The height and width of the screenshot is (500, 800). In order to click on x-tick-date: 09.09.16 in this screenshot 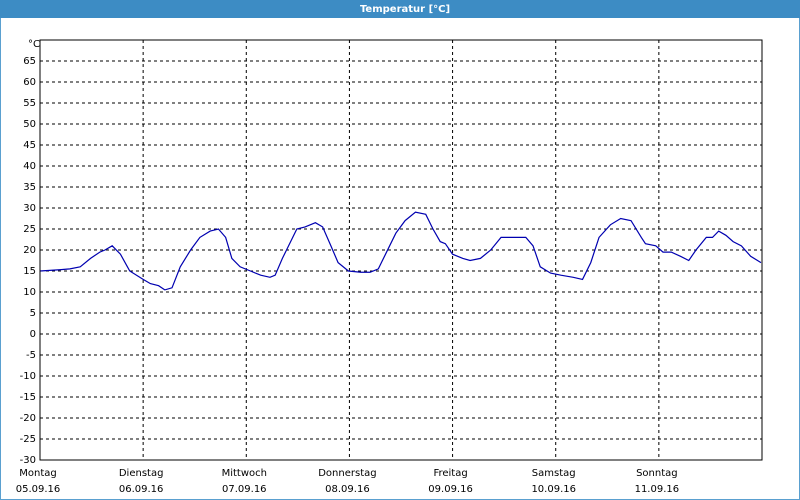, I will do `click(450, 489)`.